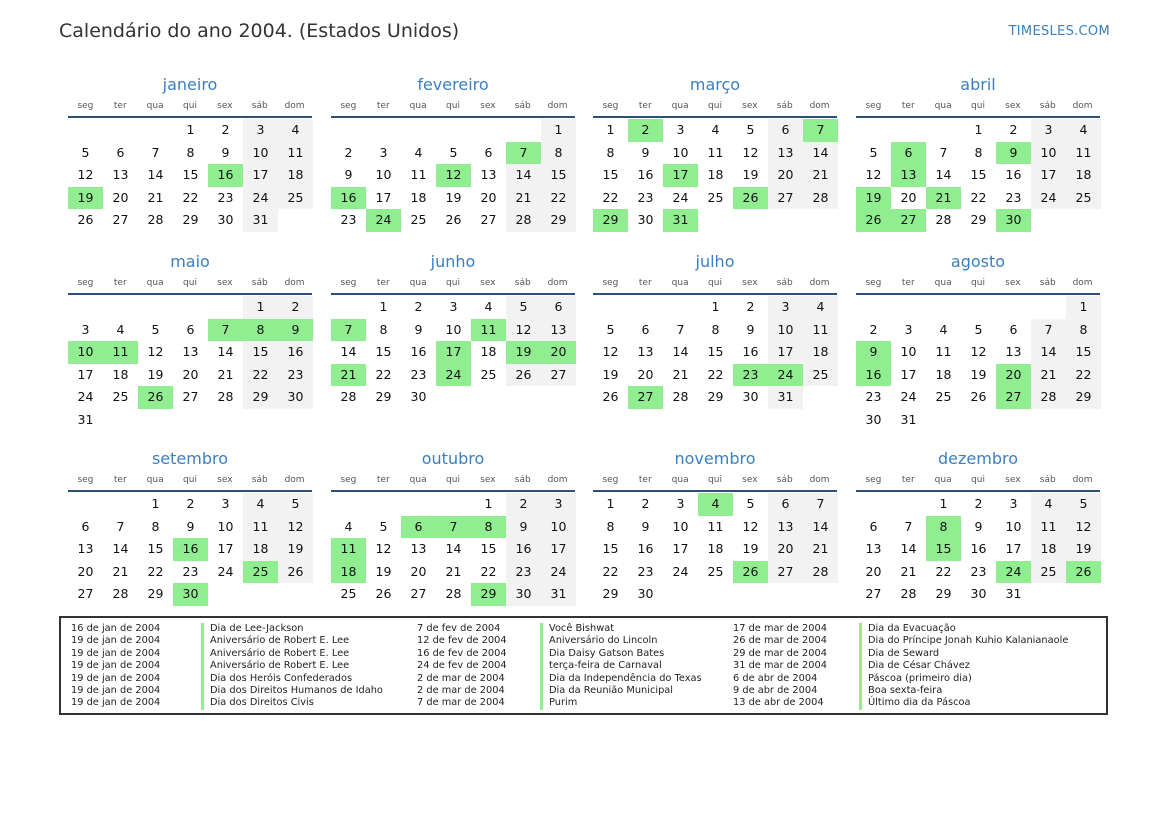 The image size is (1169, 827). I want to click on day-cell: 31, so click(85, 419).